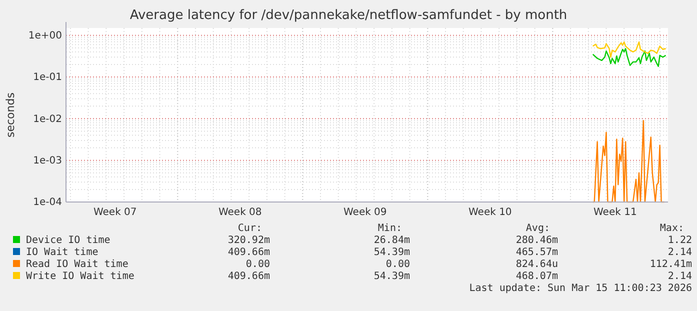  Describe the element at coordinates (538, 228) in the screenshot. I see `text: Avg:` at that location.